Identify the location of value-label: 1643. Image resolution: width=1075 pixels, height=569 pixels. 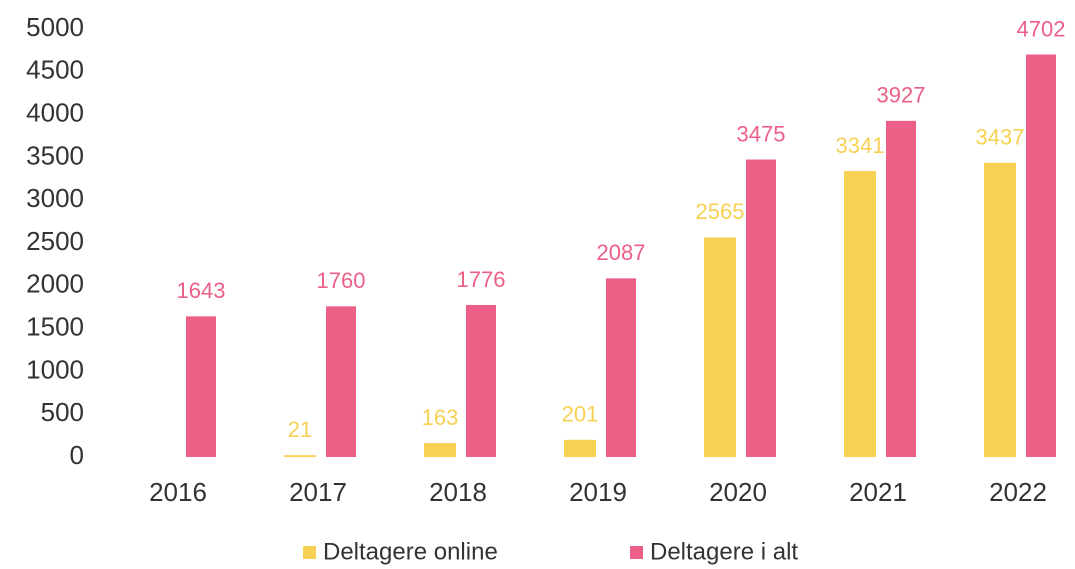
(201, 290).